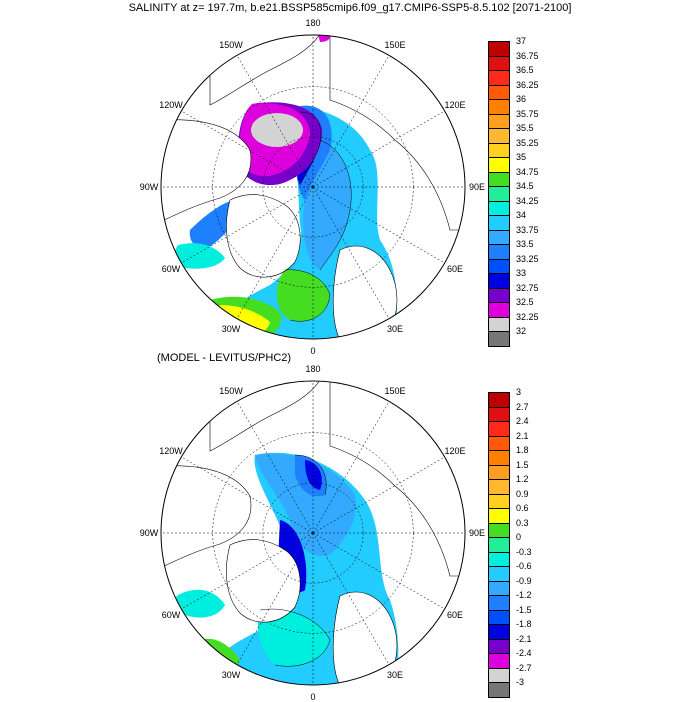  What do you see at coordinates (522, 421) in the screenshot?
I see `colorbar-label: 2.4` at bounding box center [522, 421].